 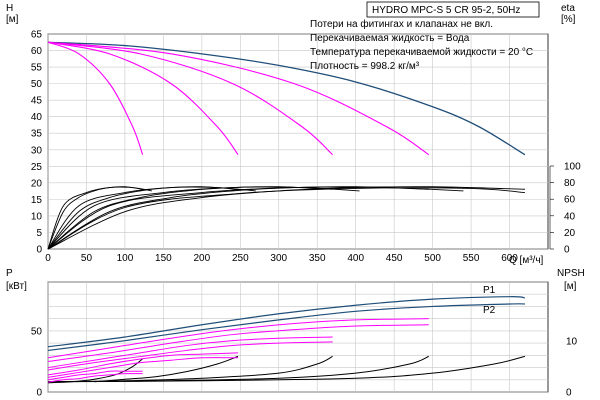 What do you see at coordinates (87, 258) in the screenshot?
I see `q-tick-label: 50` at bounding box center [87, 258].